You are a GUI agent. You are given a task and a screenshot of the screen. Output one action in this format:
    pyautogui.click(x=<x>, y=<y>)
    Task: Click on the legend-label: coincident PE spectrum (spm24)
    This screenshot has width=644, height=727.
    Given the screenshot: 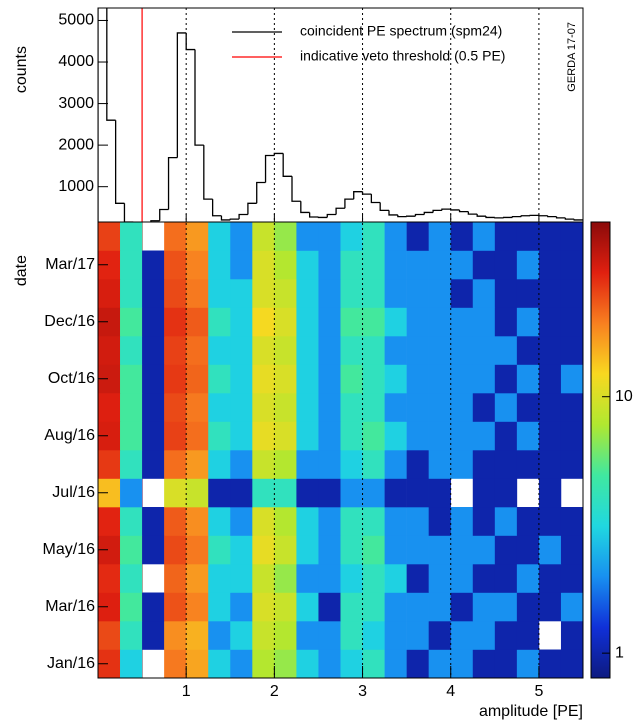 What is the action you would take?
    pyautogui.click(x=401, y=31)
    